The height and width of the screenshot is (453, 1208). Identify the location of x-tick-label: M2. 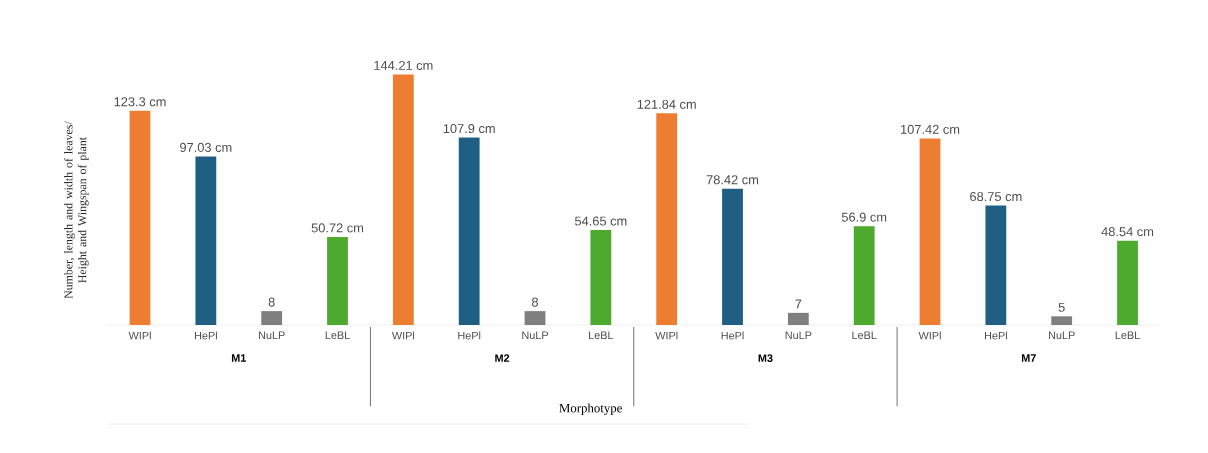
(502, 358).